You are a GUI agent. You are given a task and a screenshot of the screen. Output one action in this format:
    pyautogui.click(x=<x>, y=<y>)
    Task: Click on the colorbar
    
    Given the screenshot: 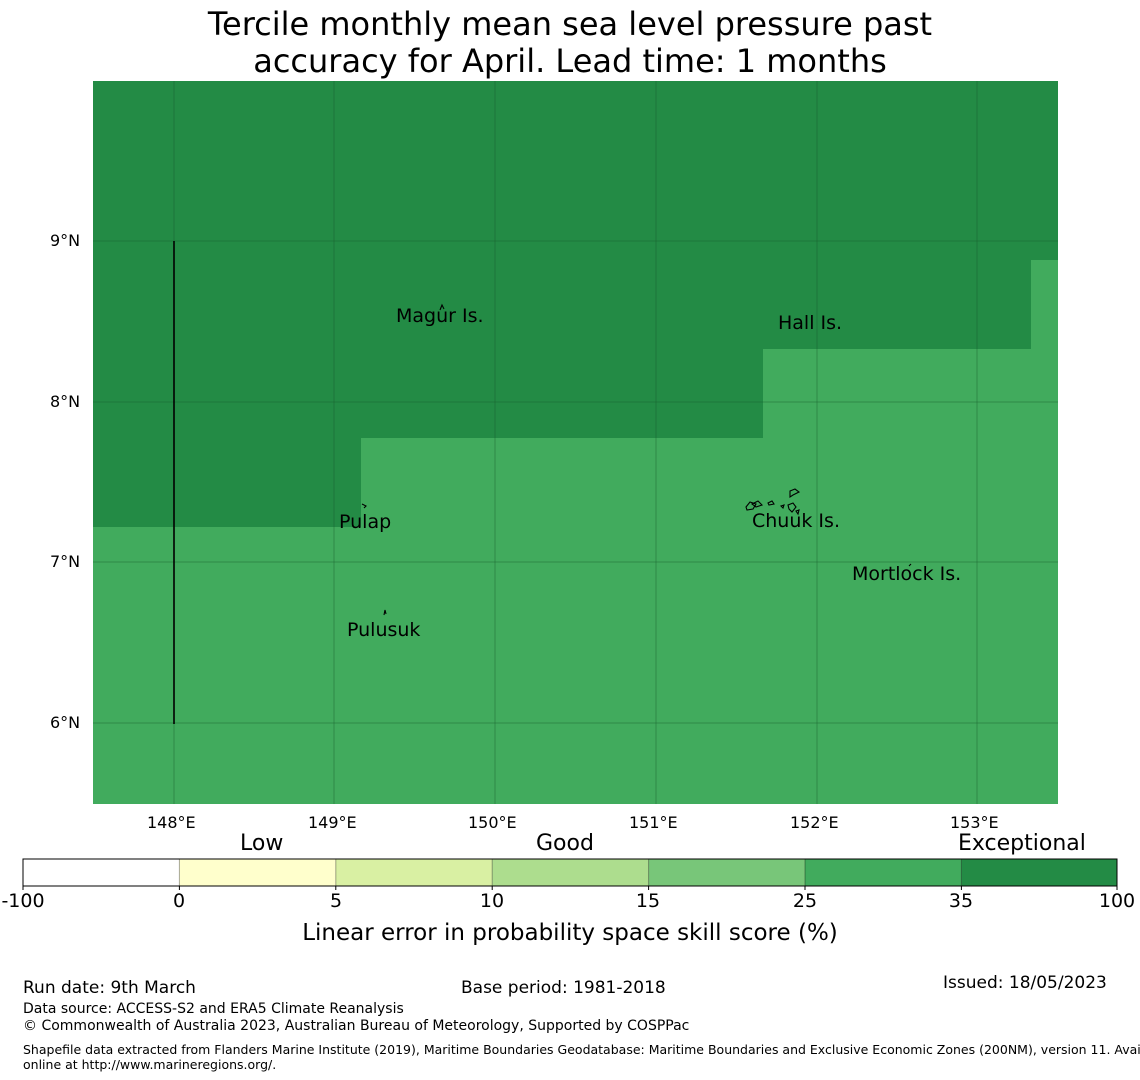 What is the action you would take?
    pyautogui.click(x=570, y=874)
    